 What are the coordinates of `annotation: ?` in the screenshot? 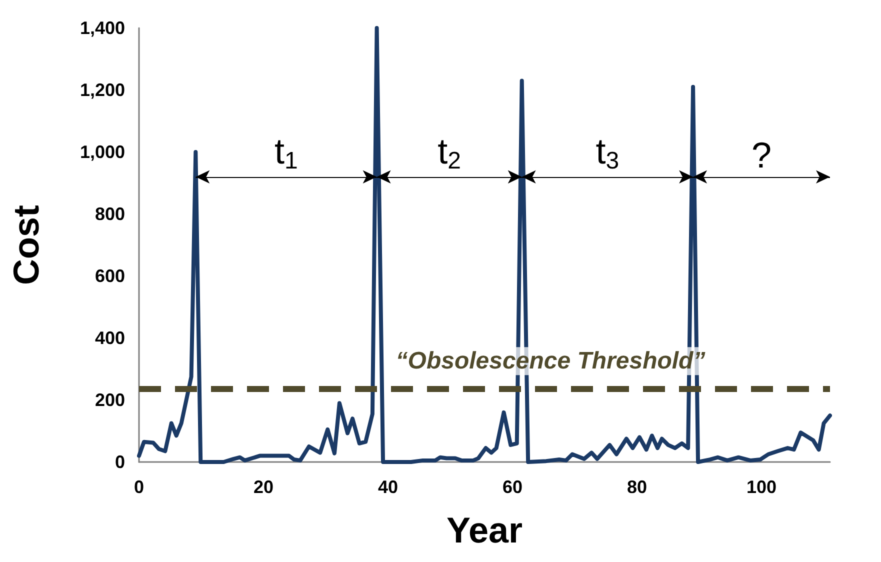 It's located at (762, 155).